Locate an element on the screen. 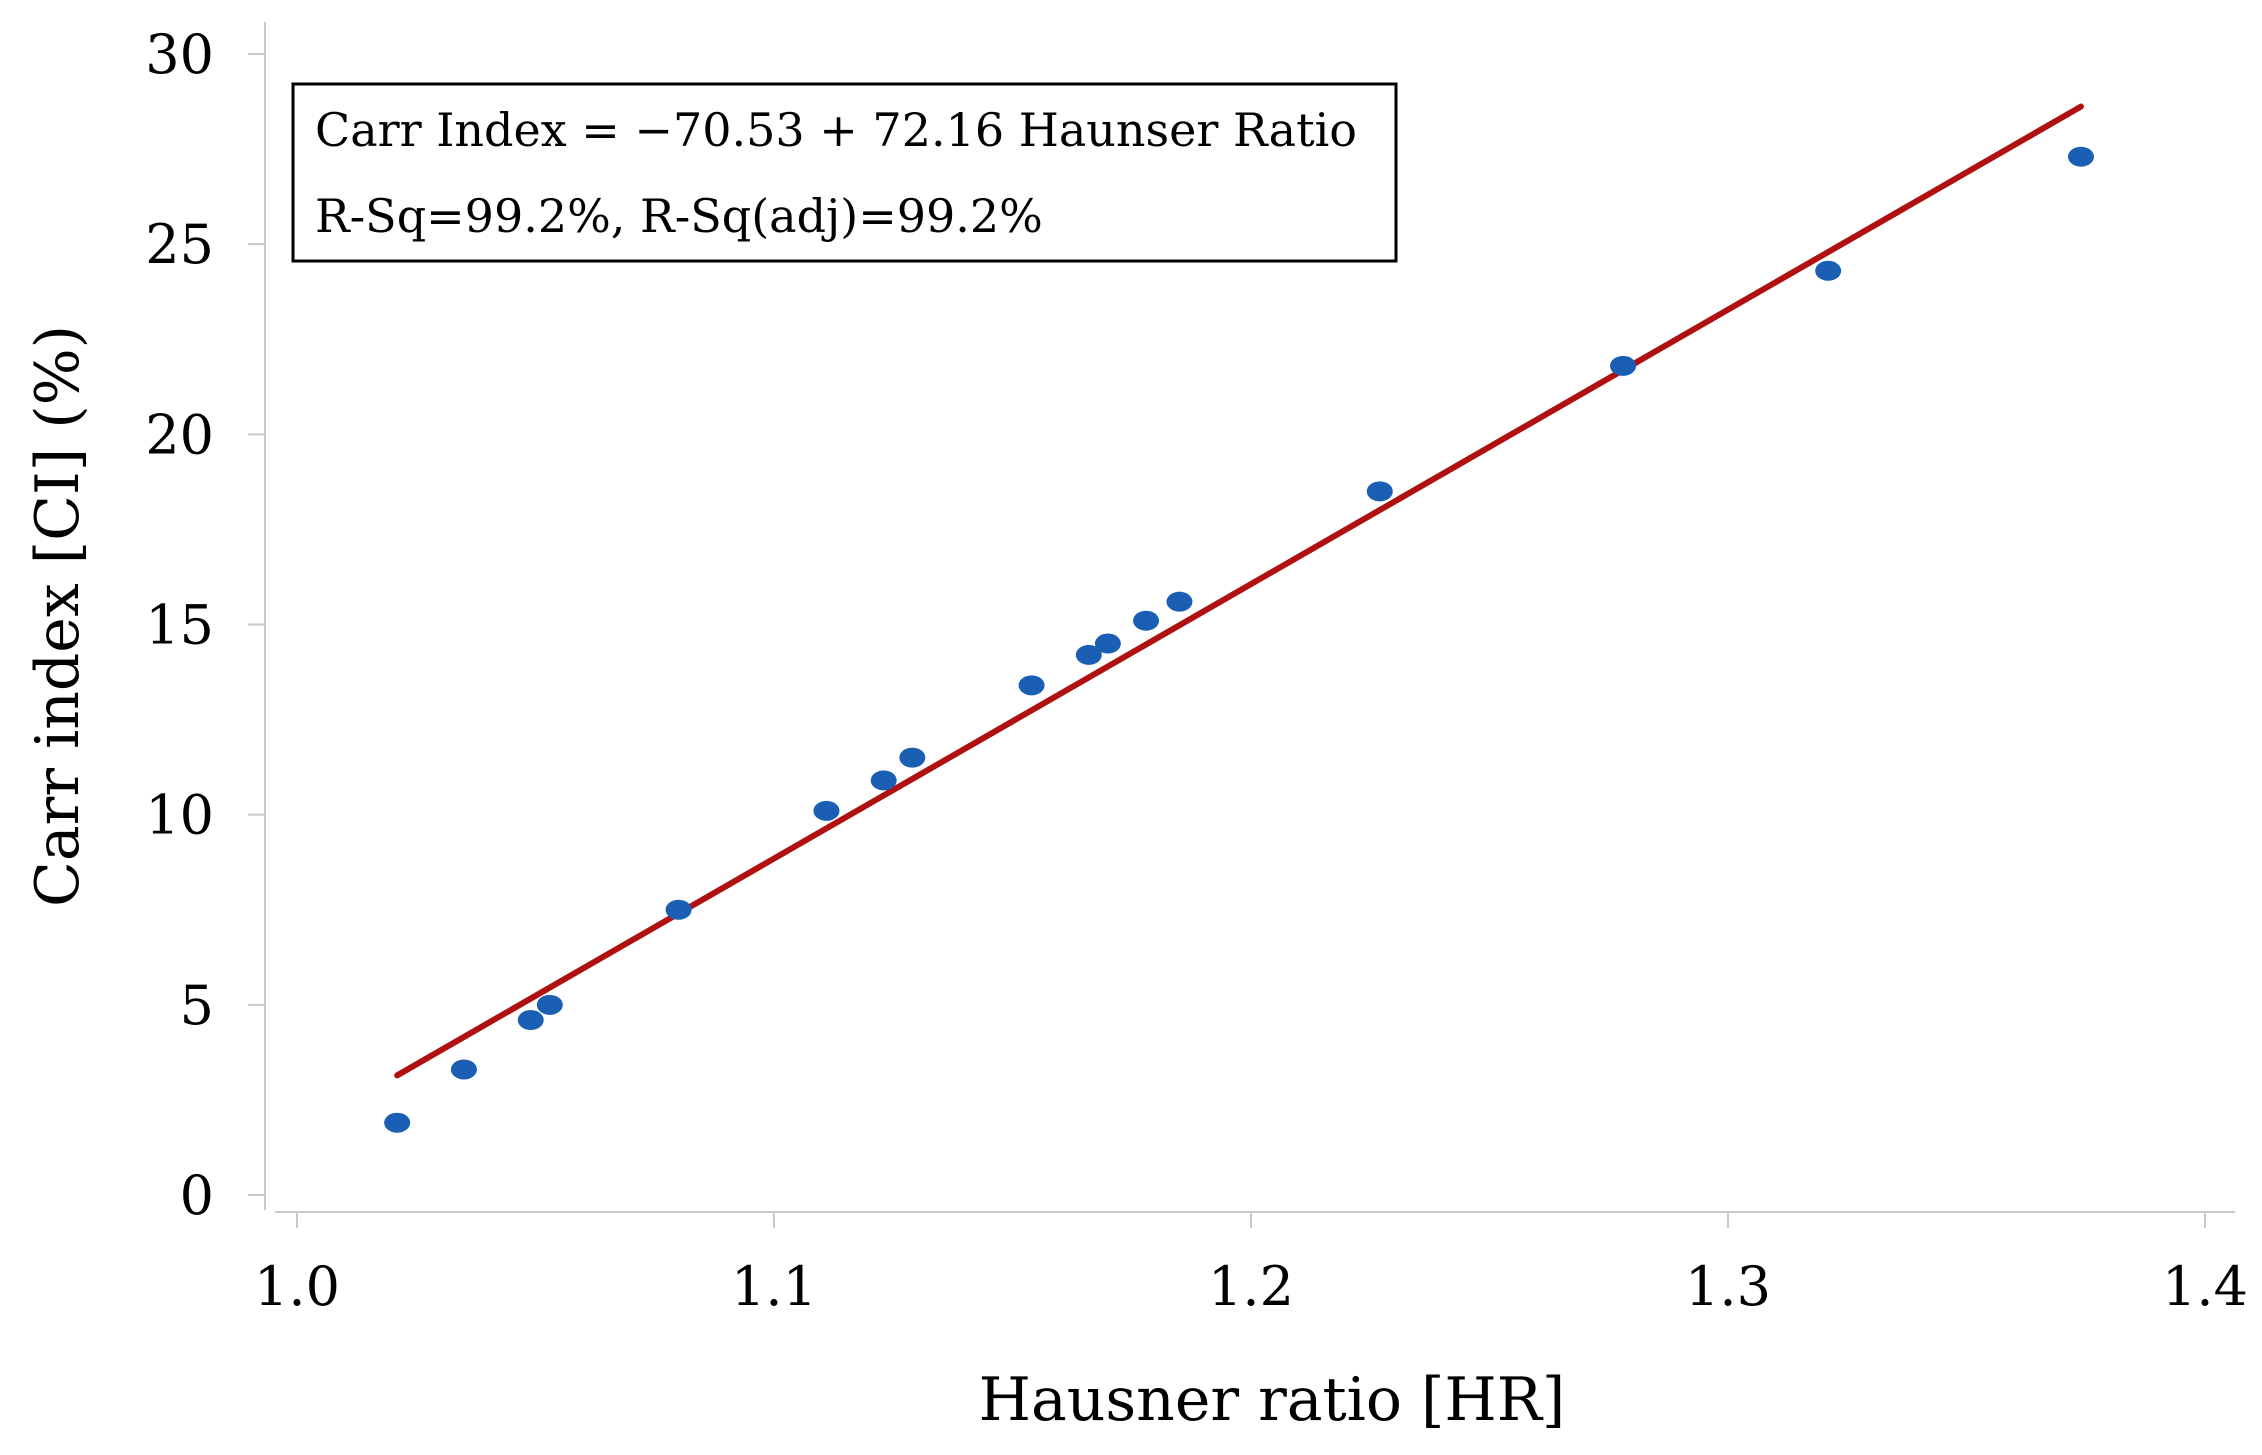 The width and height of the screenshot is (2262, 1455). x-tick-label: 1.0 is located at coordinates (297, 1286).